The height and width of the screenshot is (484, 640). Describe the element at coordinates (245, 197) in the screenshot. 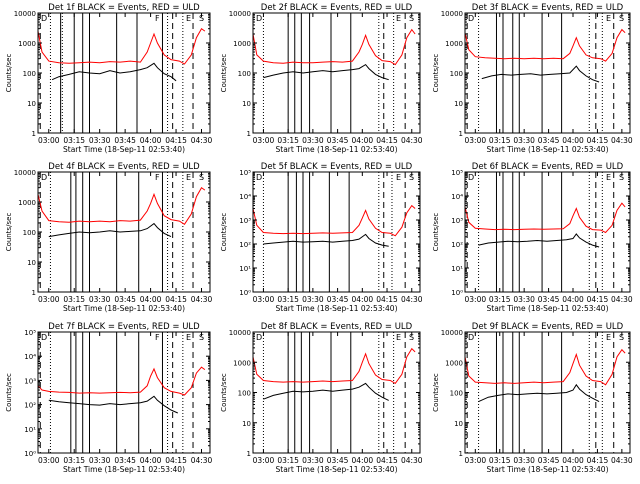

I see `y-tick-label: 10⁴` at that location.